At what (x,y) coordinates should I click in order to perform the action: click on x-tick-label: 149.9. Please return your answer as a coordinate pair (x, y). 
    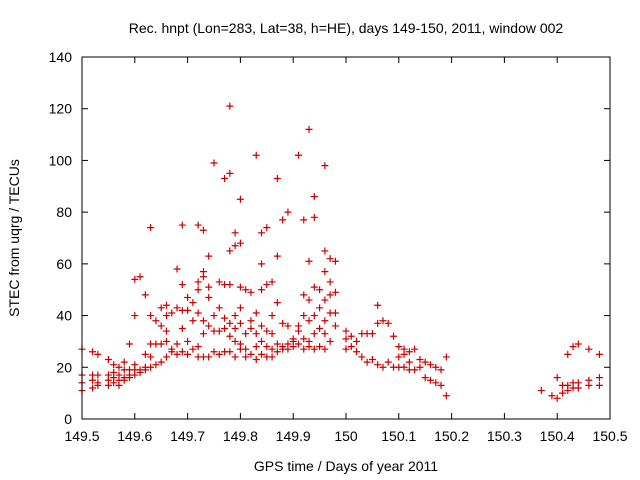
    Looking at the image, I should click on (293, 436).